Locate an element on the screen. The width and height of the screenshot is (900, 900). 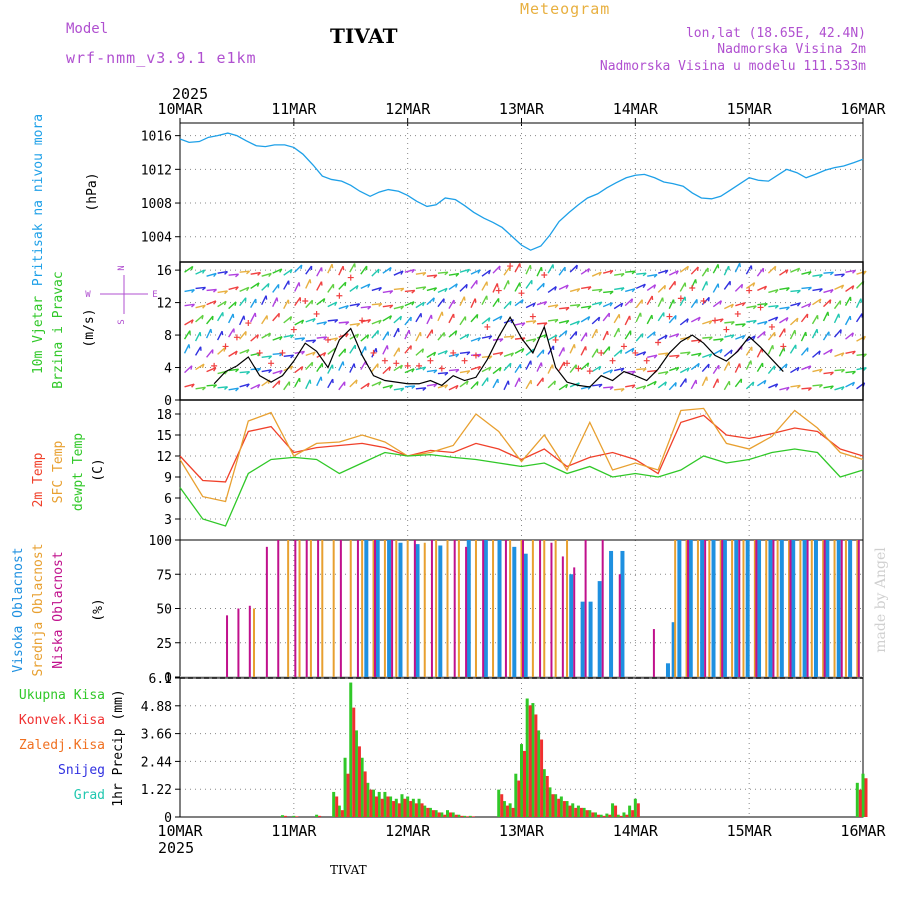
cloud-ytick-label: 100 is located at coordinates (160, 541).